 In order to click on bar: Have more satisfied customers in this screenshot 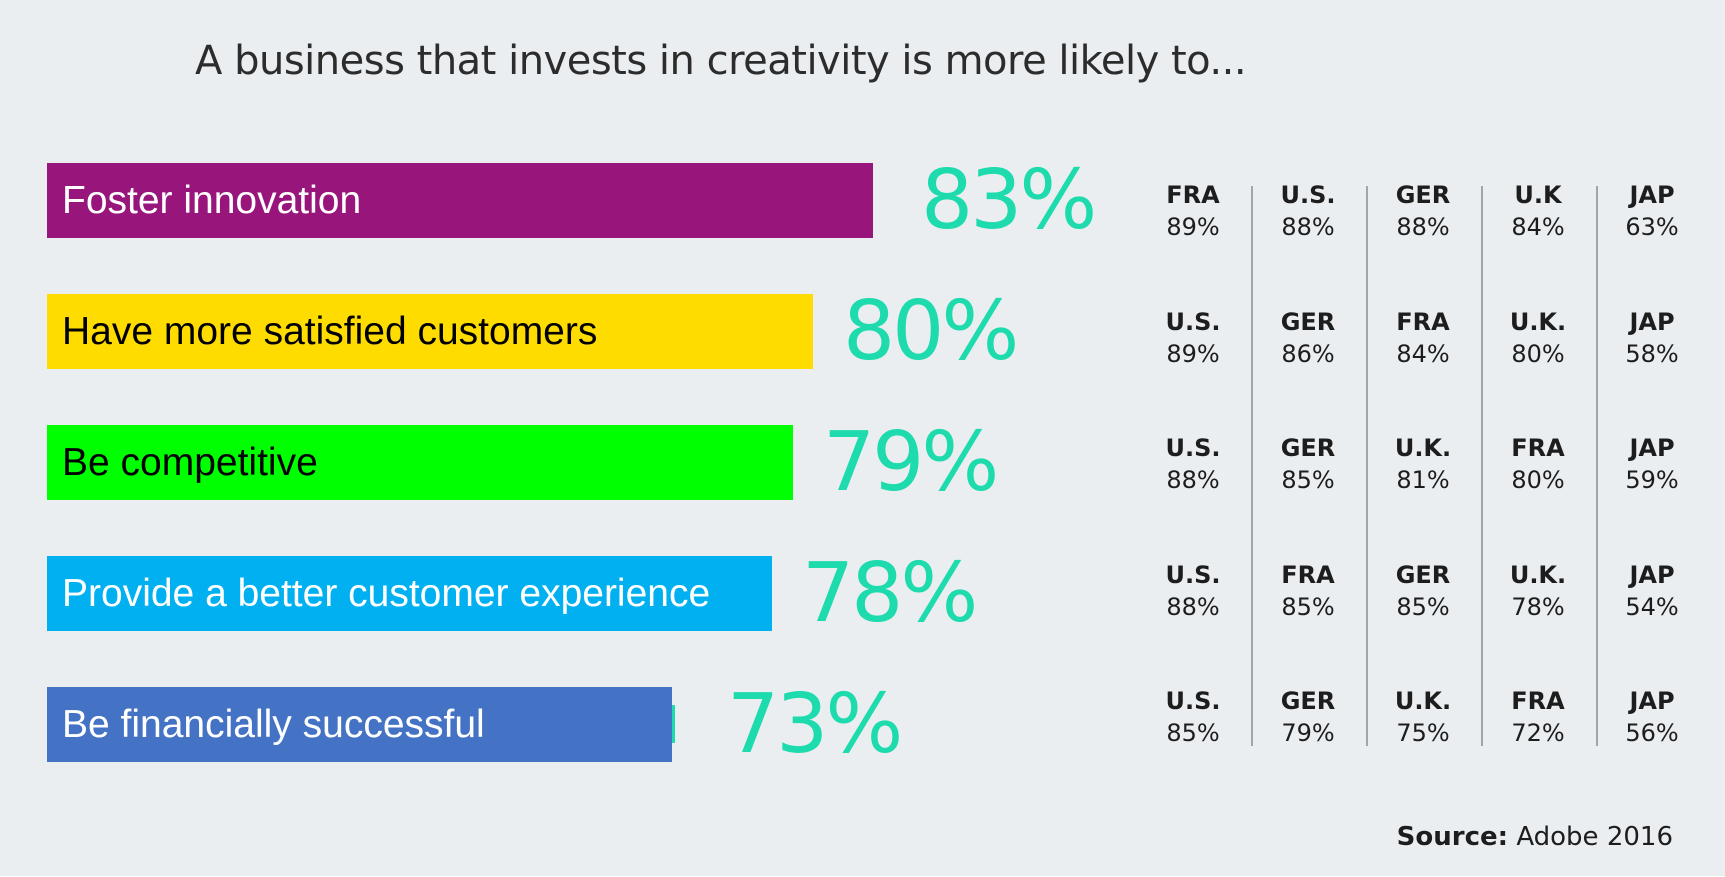, I will do `click(430, 331)`.